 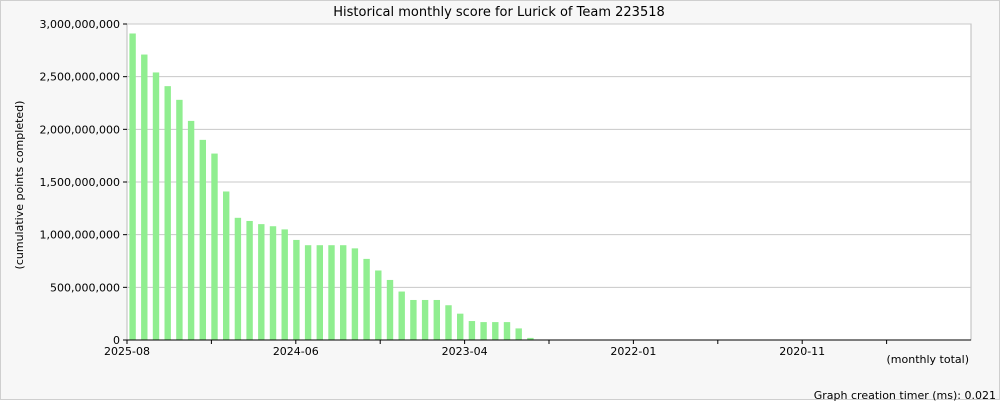 What do you see at coordinates (802, 351) in the screenshot?
I see `x-tick-label: 2020-11` at bounding box center [802, 351].